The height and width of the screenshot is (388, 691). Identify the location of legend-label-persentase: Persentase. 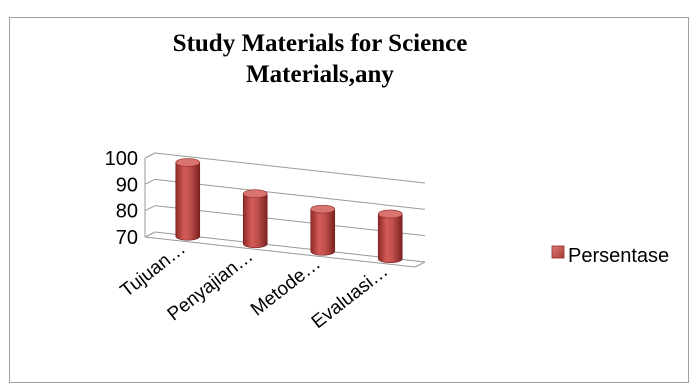
(618, 256).